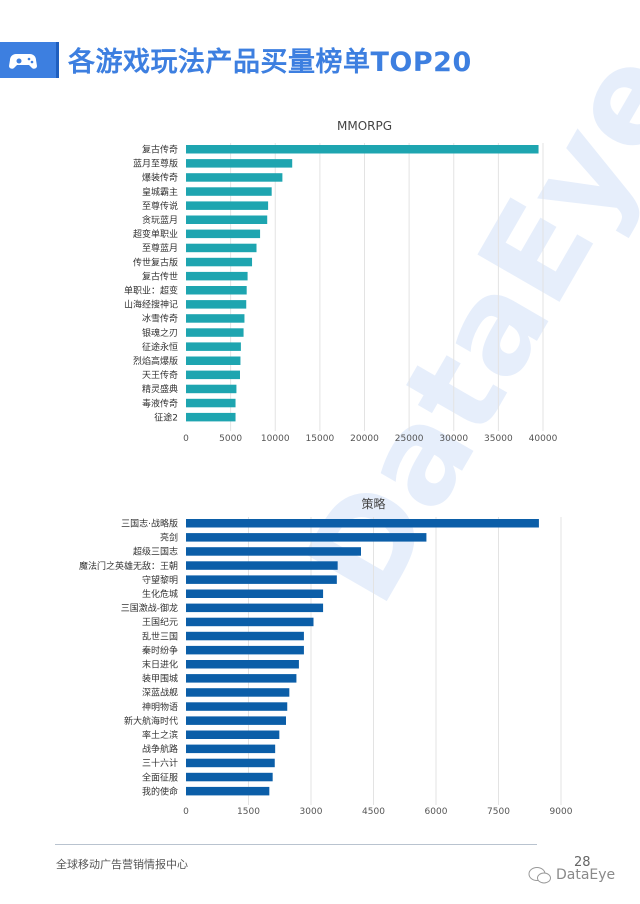 The height and width of the screenshot is (904, 640). Describe the element at coordinates (543, 439) in the screenshot. I see `x-tick-label: 40000` at that location.